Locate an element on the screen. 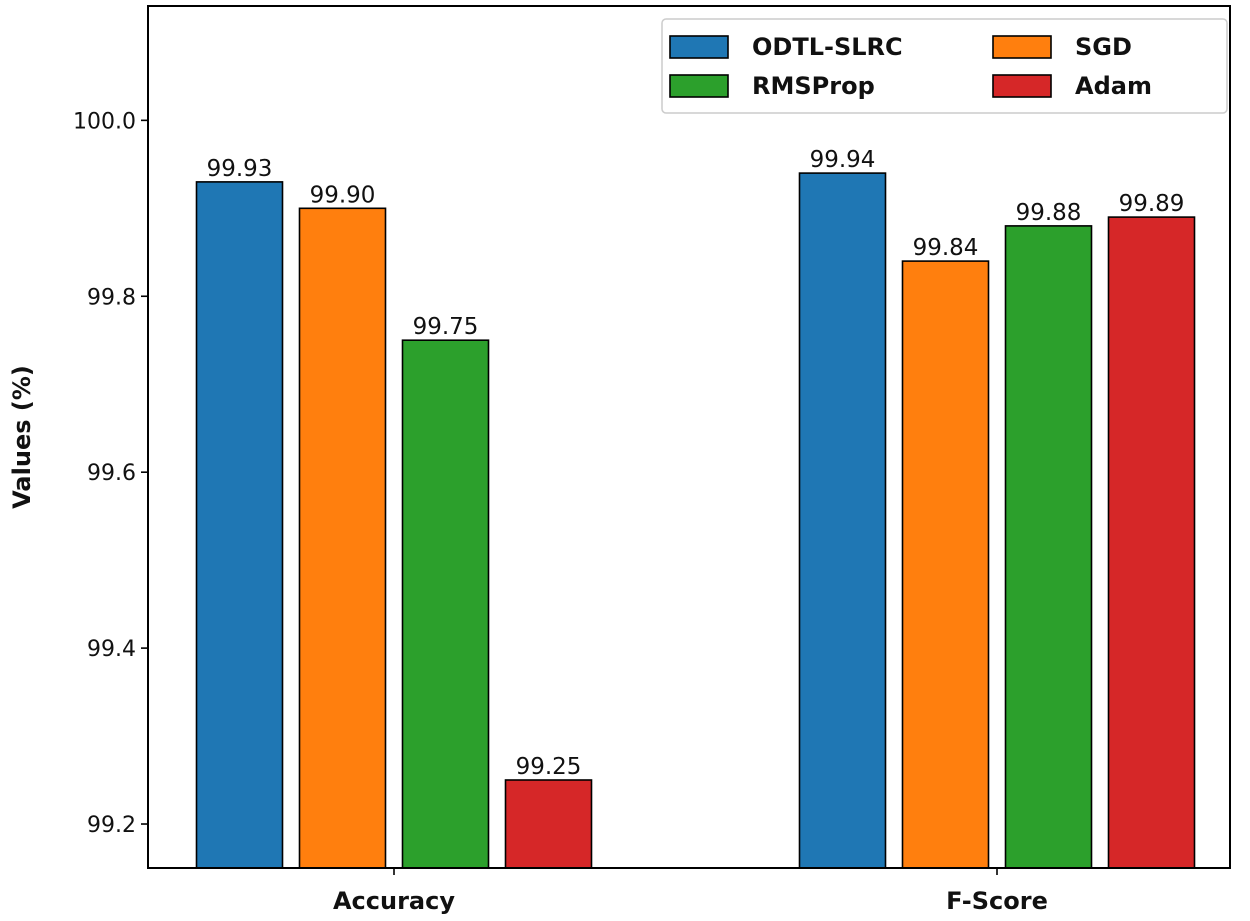  bar-f-score-adam is located at coordinates (1151, 542).